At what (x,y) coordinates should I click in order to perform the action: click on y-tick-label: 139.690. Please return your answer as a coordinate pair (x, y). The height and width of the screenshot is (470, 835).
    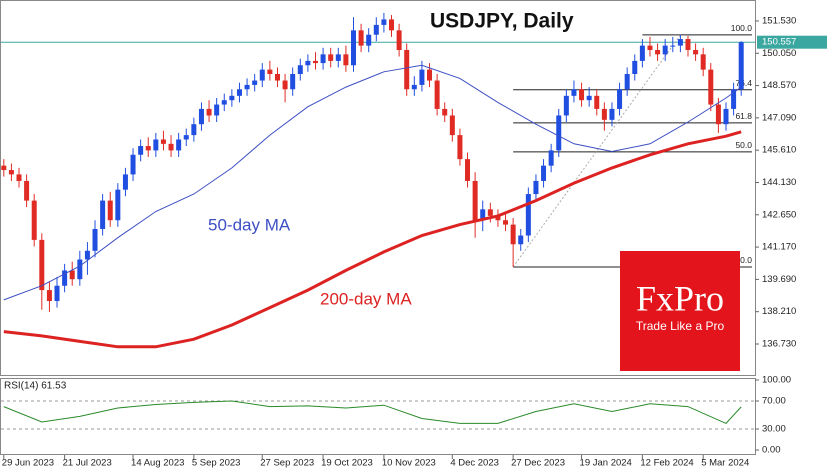
    Looking at the image, I should click on (779, 279).